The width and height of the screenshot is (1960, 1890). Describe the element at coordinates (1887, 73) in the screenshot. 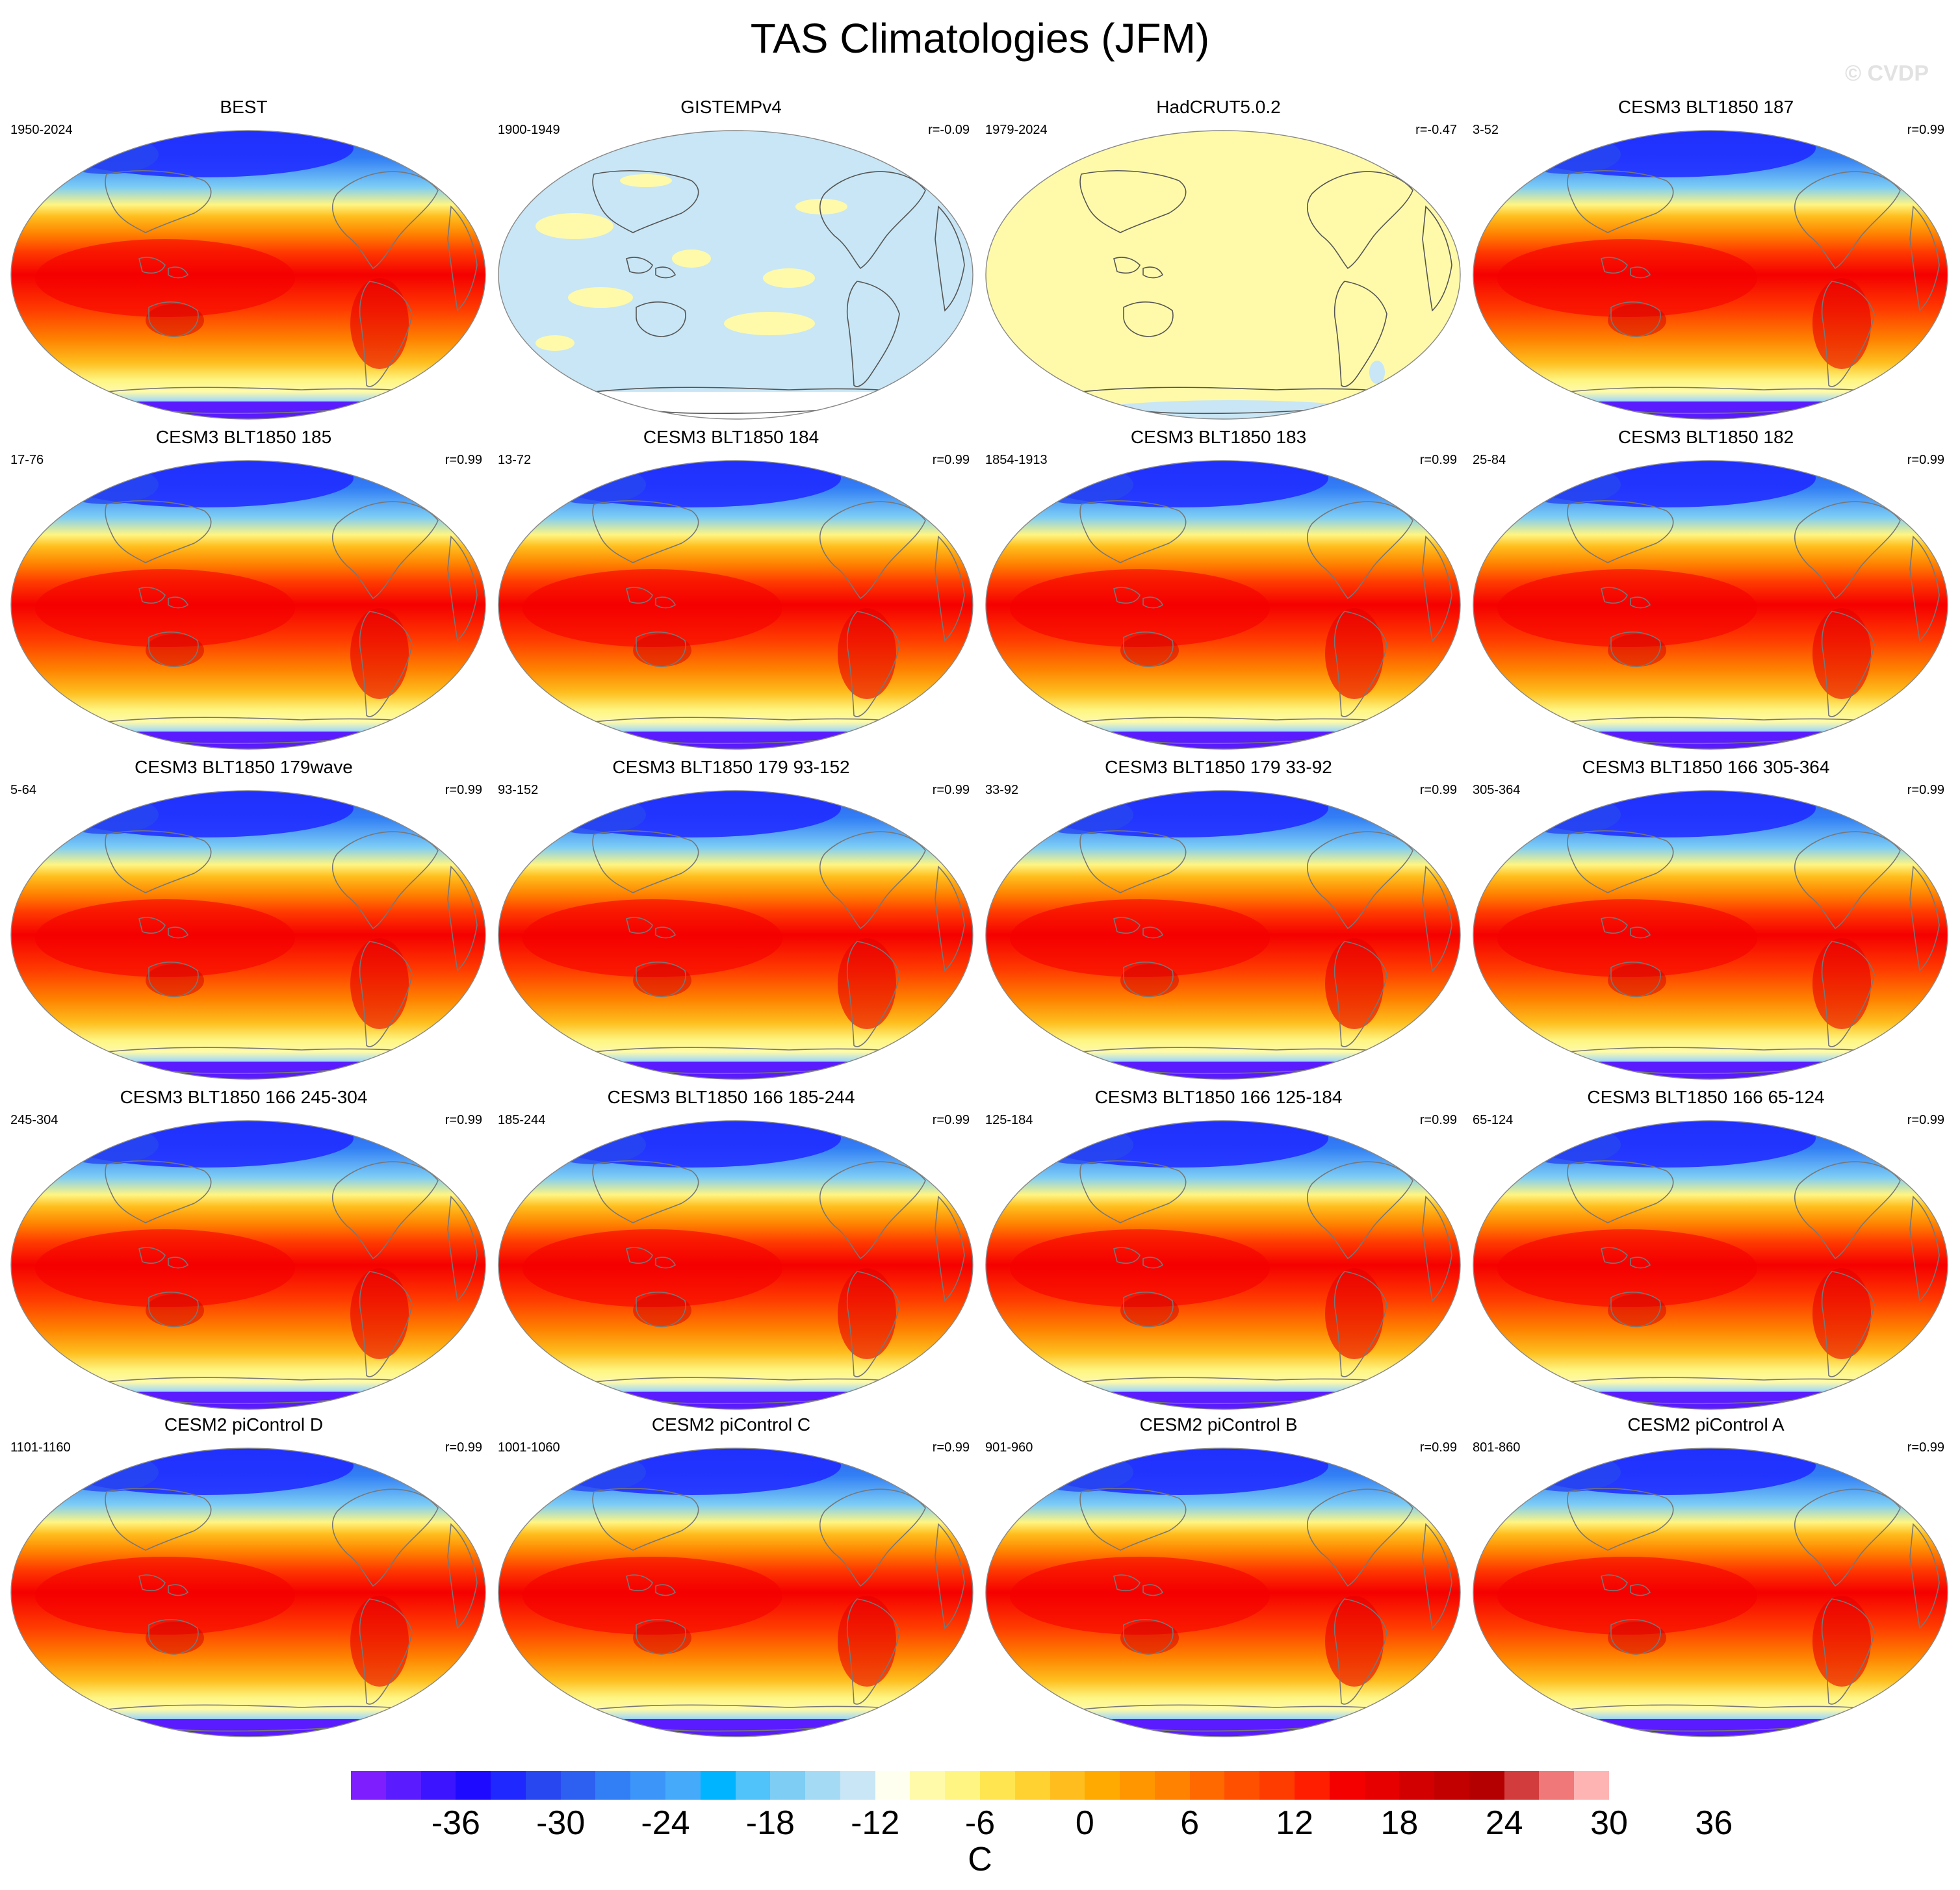

I see `watermark: © CVDP` at that location.